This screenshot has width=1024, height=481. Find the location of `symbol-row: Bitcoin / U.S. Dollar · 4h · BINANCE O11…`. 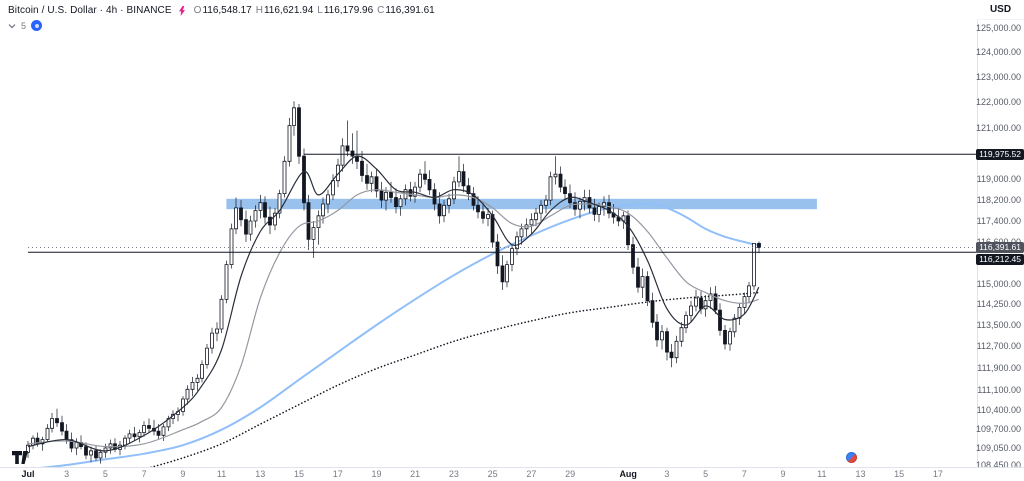

symbol-row: Bitcoin / U.S. Dollar · 4h · BINANCE O11… is located at coordinates (221, 10).